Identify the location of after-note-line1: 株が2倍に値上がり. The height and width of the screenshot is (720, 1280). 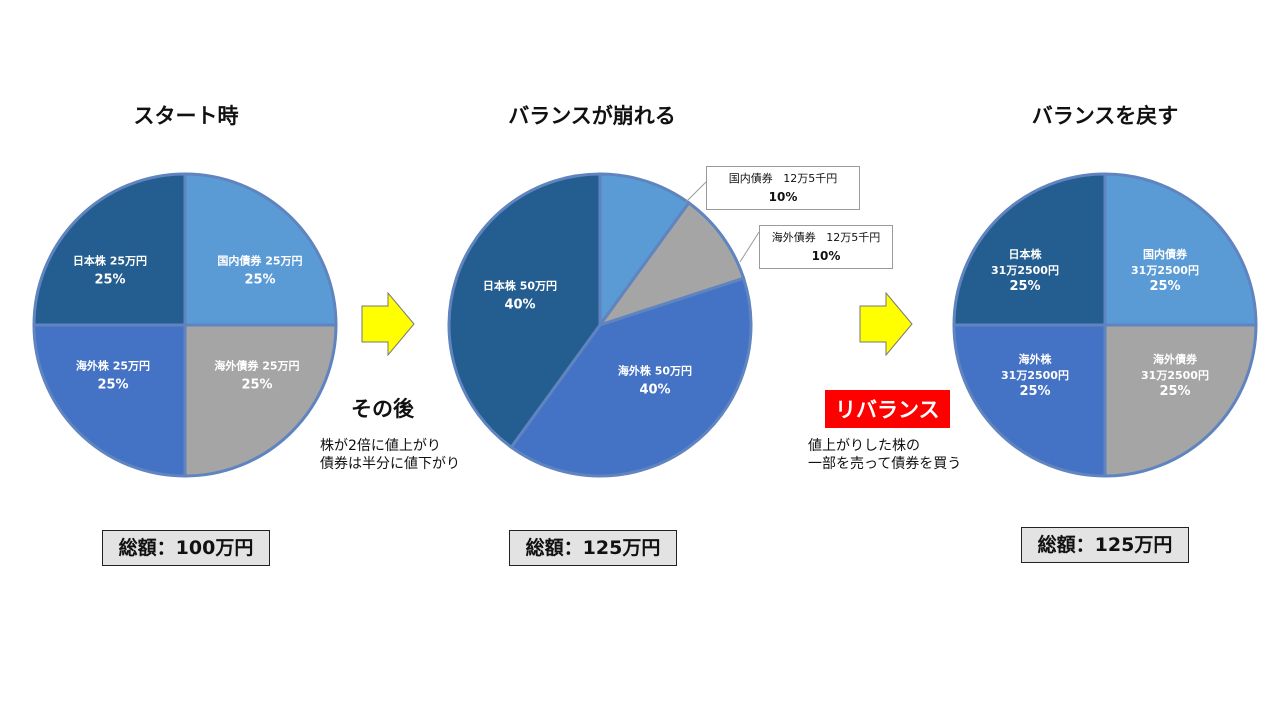
(380, 446).